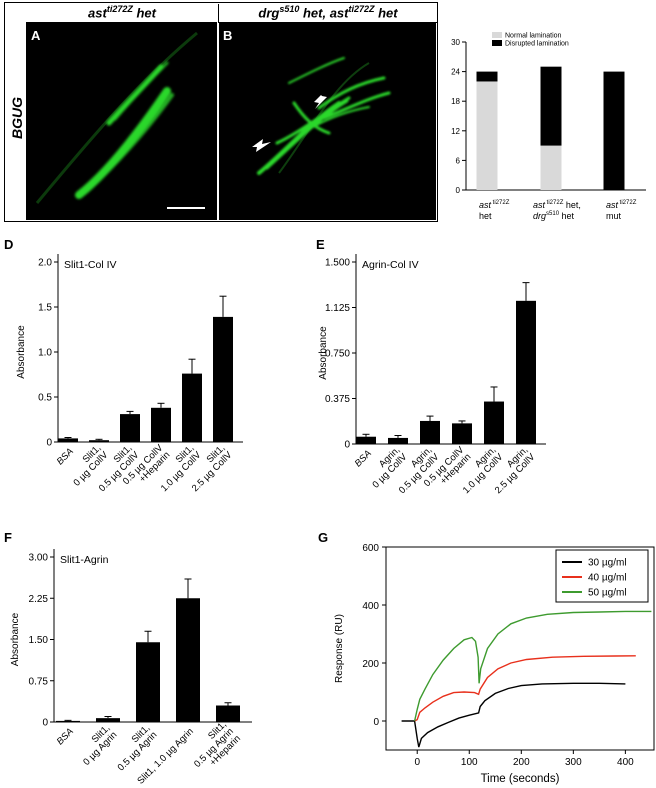  I want to click on x-tick-label: 0, so click(417, 762).